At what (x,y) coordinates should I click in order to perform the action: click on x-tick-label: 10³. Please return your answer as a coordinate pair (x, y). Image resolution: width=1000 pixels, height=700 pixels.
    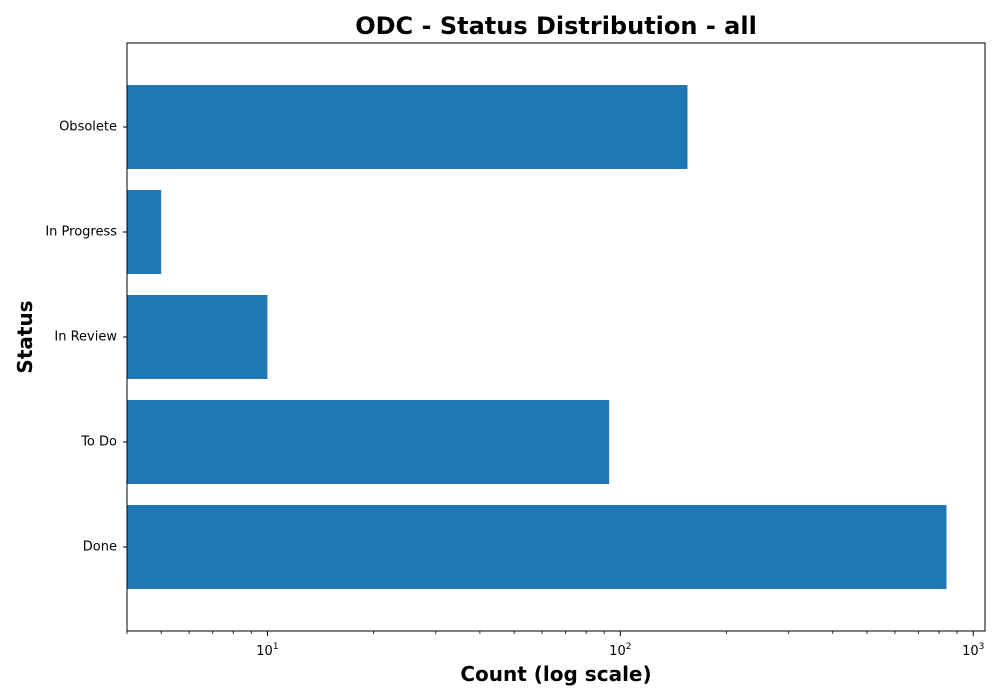
    Looking at the image, I should click on (973, 650).